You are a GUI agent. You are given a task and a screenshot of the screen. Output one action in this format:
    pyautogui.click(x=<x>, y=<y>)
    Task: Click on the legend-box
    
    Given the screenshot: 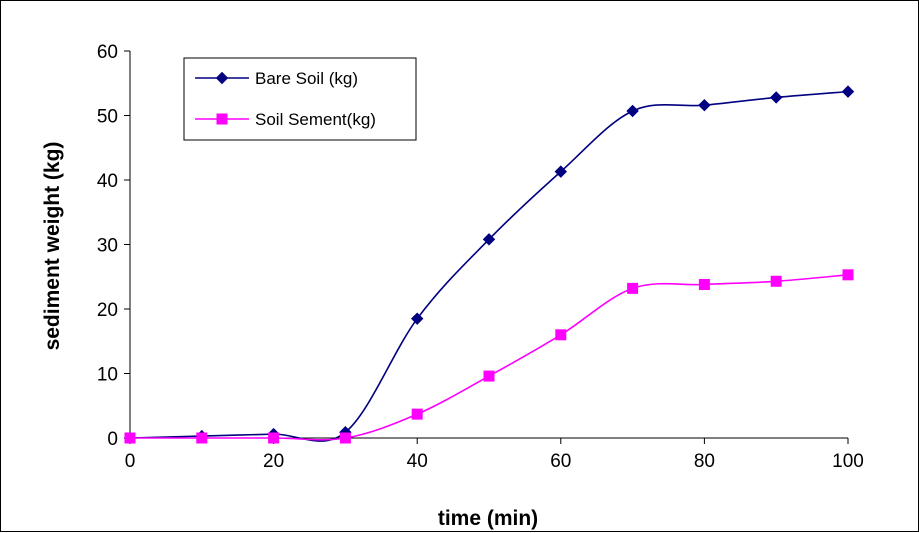 What is the action you would take?
    pyautogui.click(x=300, y=99)
    